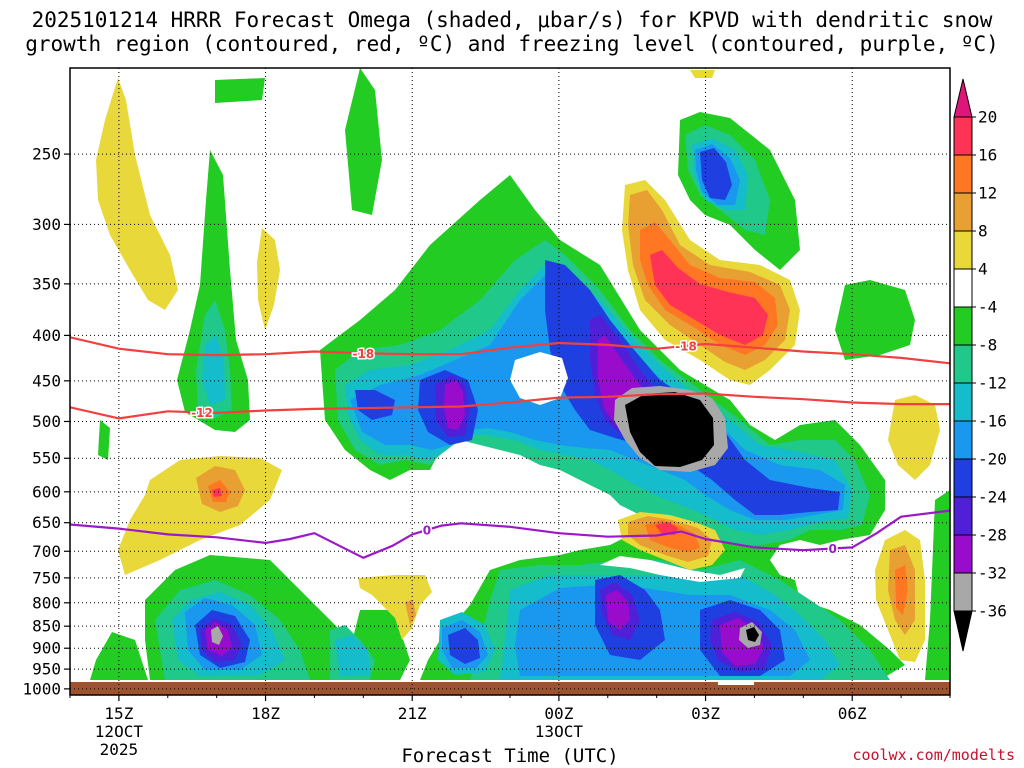 This screenshot has width=1024, height=768. Describe the element at coordinates (987, 155) in the screenshot. I see `colorbar-label: 16` at that location.